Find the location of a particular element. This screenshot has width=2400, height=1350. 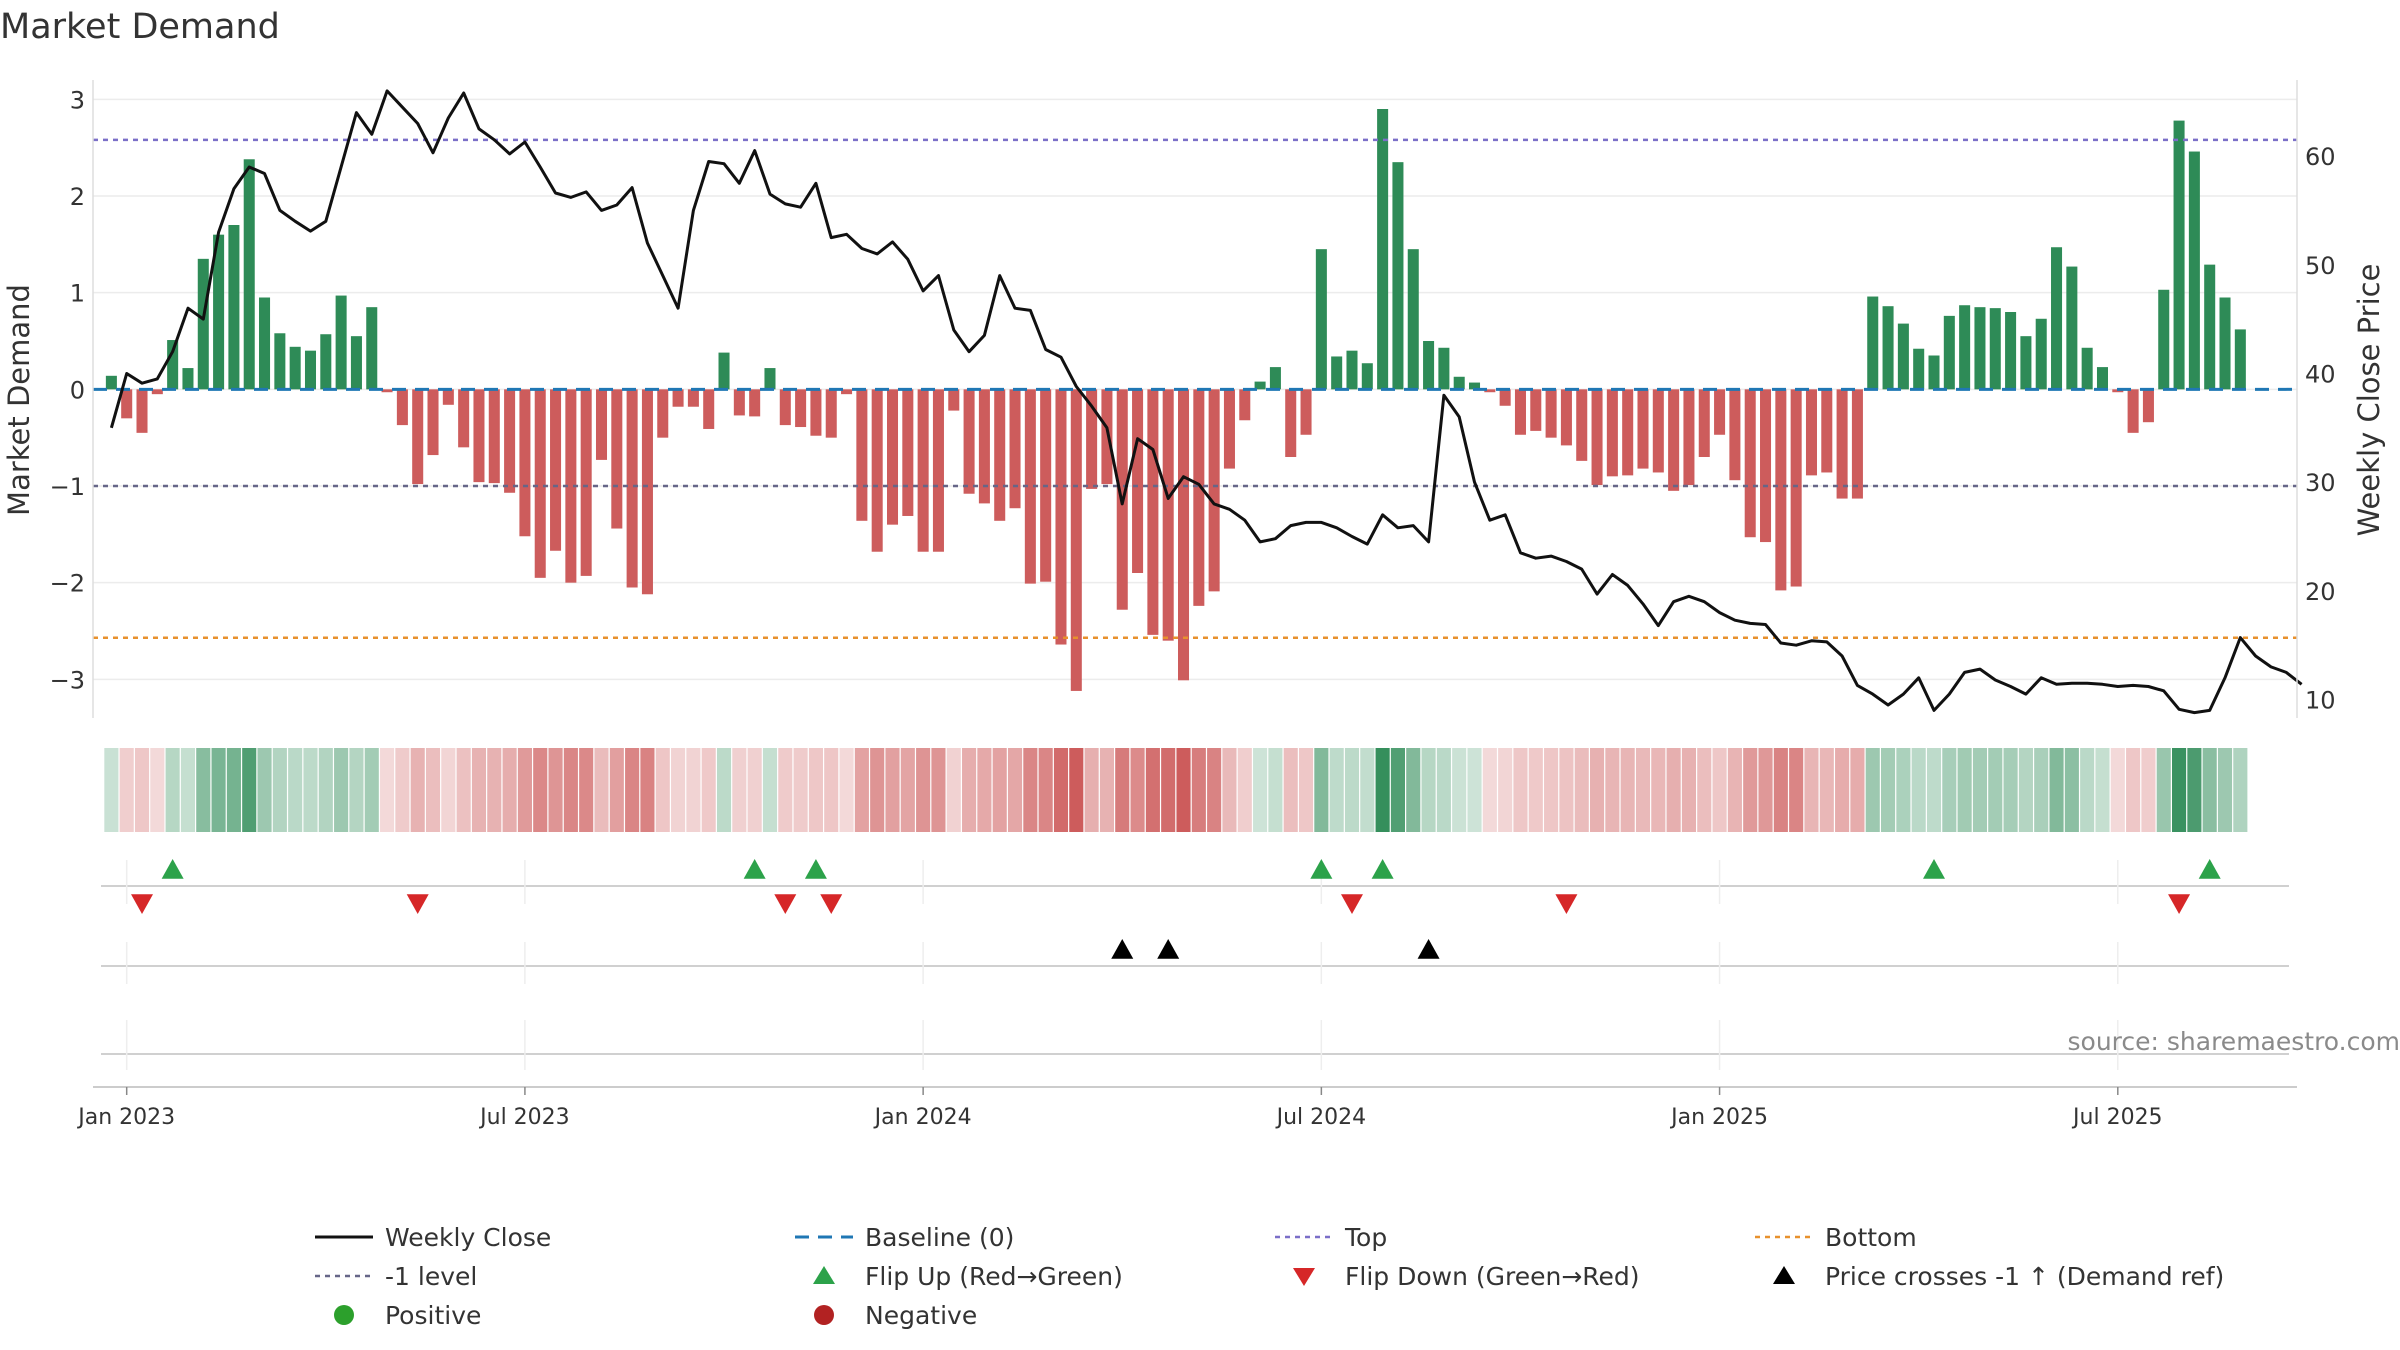

source-note: source: sharemaestro.com is located at coordinates (2234, 1041).